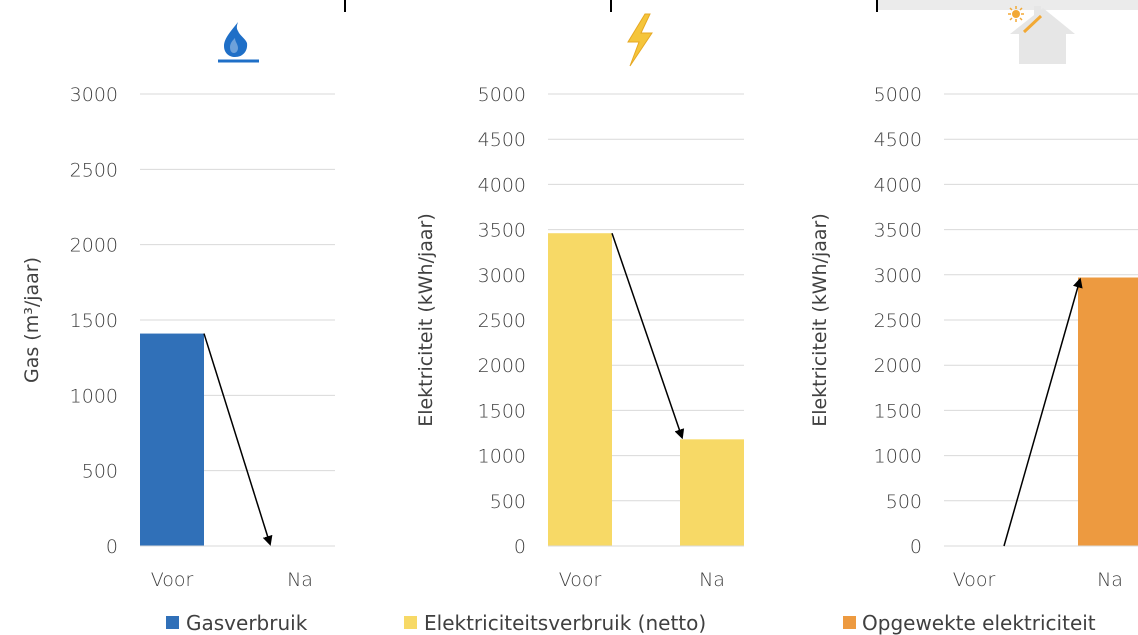 The image size is (1138, 635). What do you see at coordinates (238, 42) in the screenshot?
I see `gas-flame-icon` at bounding box center [238, 42].